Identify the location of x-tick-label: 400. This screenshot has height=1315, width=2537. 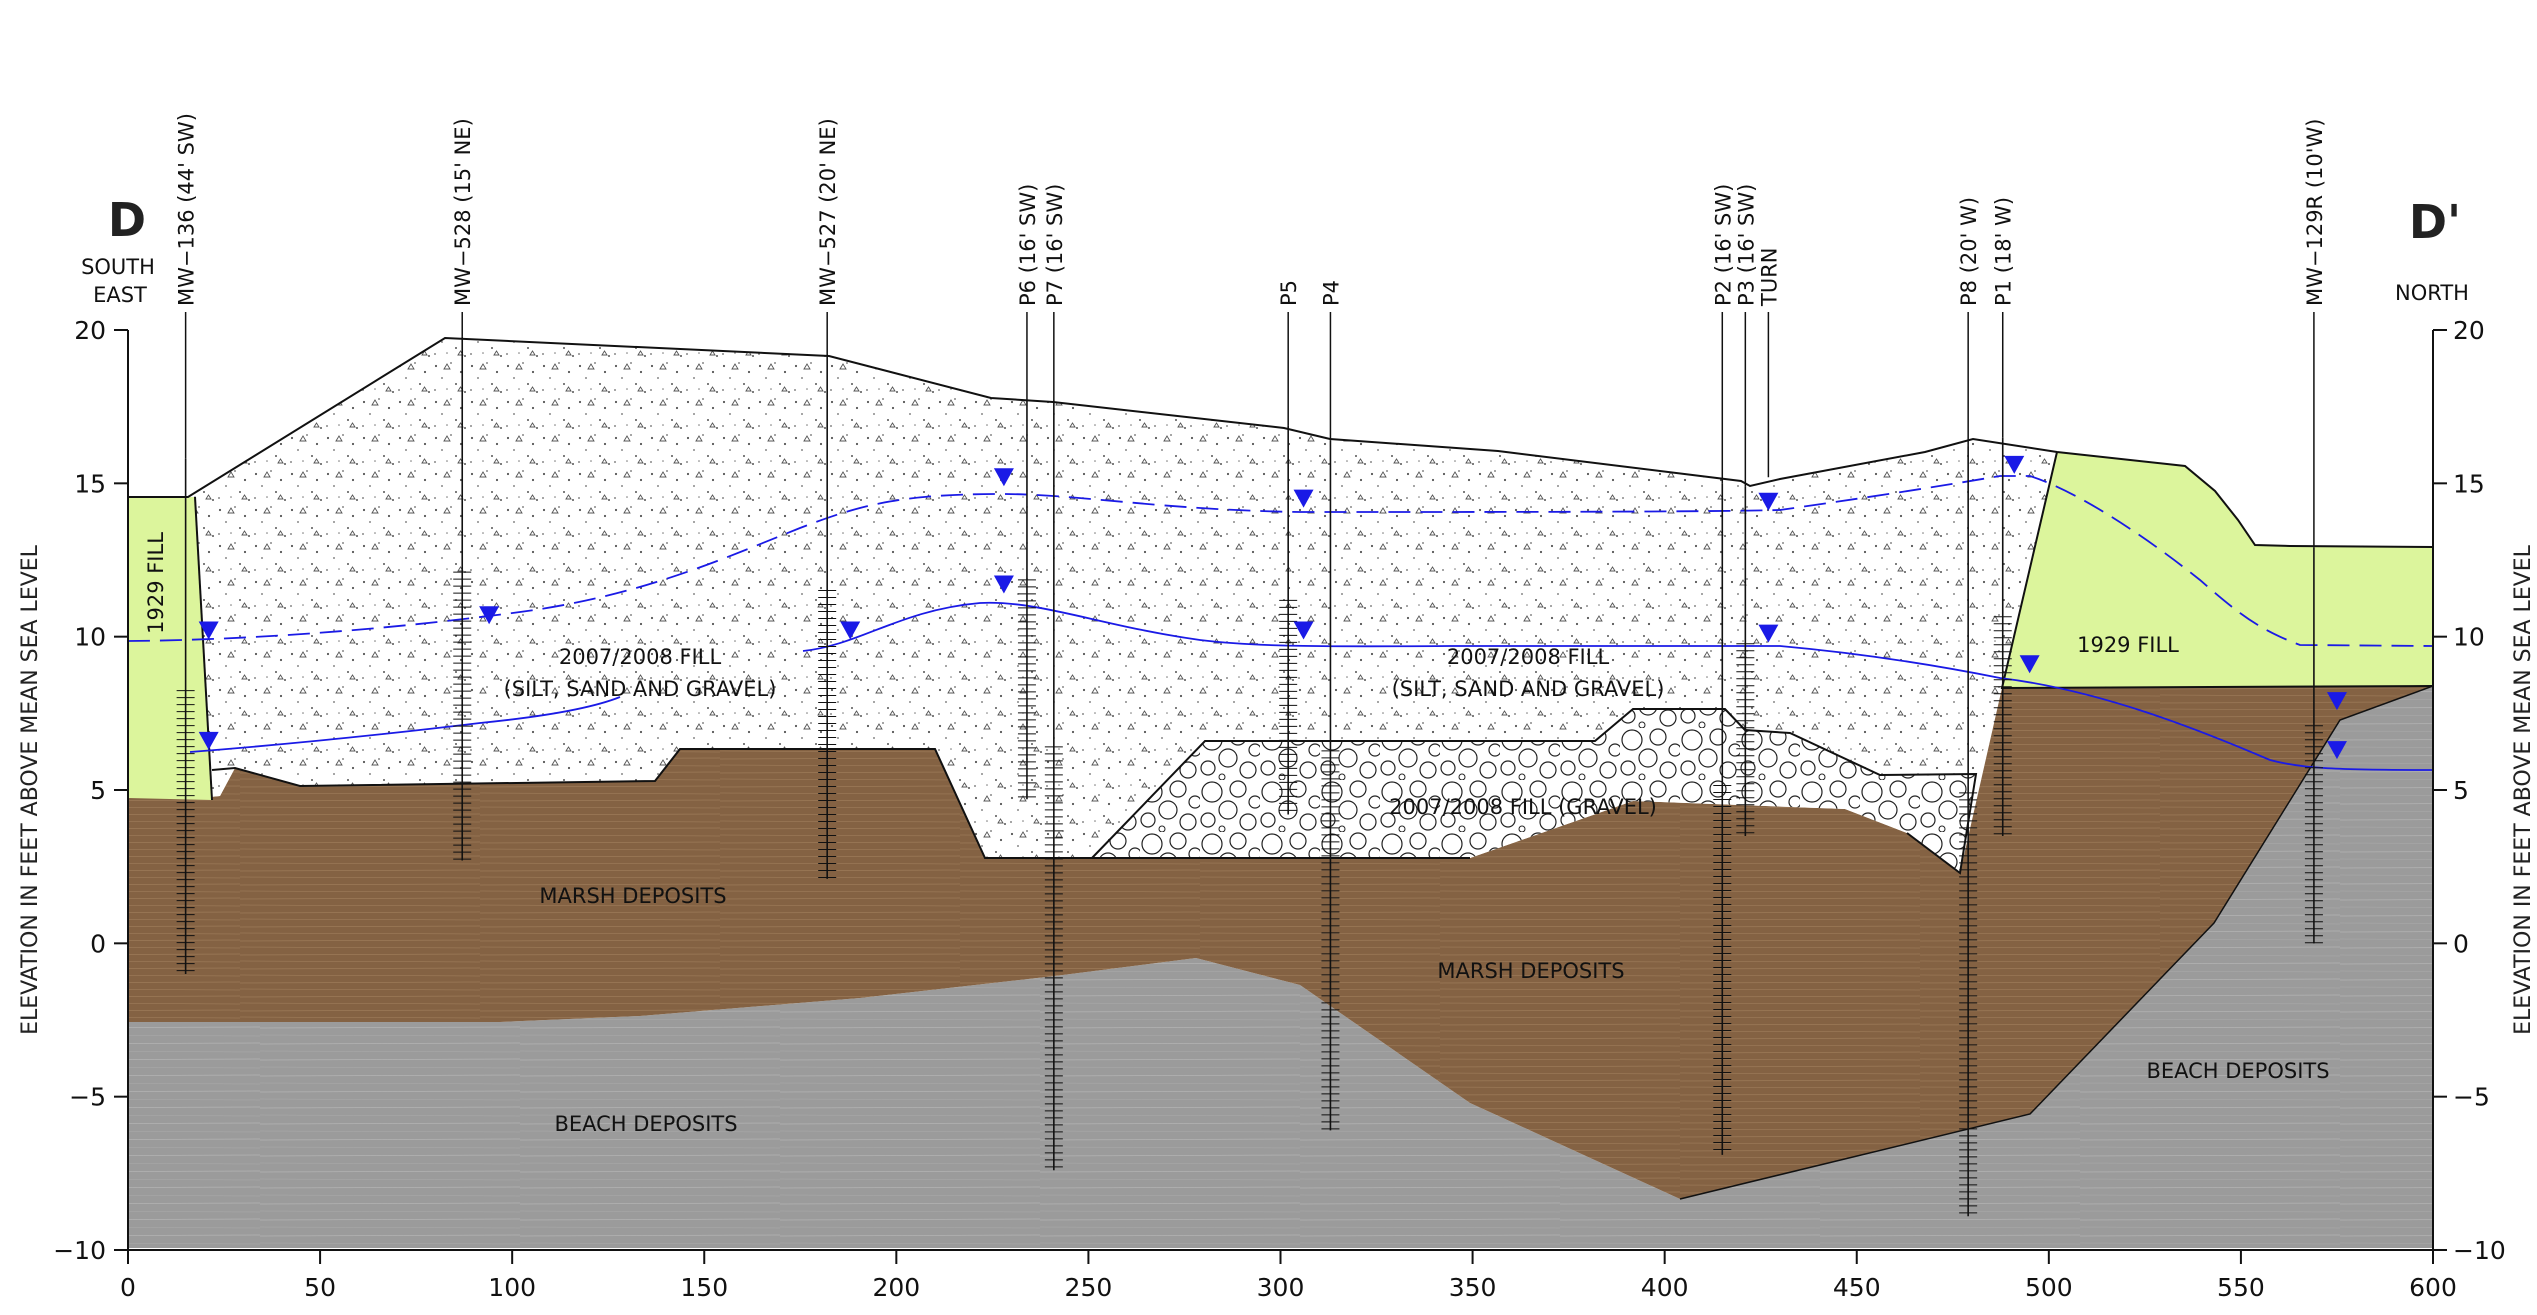
(1665, 1287).